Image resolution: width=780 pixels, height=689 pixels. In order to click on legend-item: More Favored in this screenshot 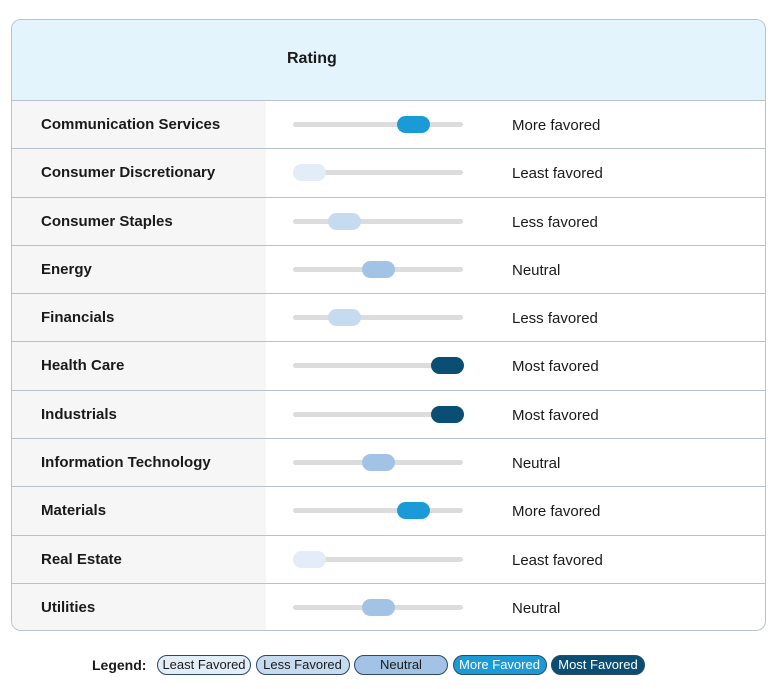, I will do `click(499, 665)`.